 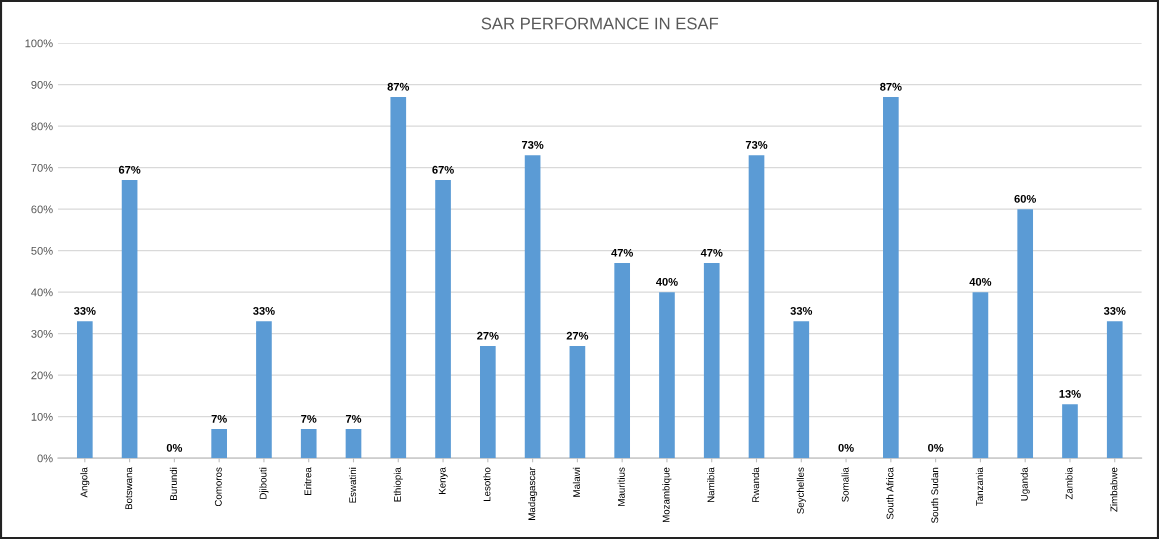 What do you see at coordinates (1070, 393) in the screenshot?
I see `data-label: 13%` at bounding box center [1070, 393].